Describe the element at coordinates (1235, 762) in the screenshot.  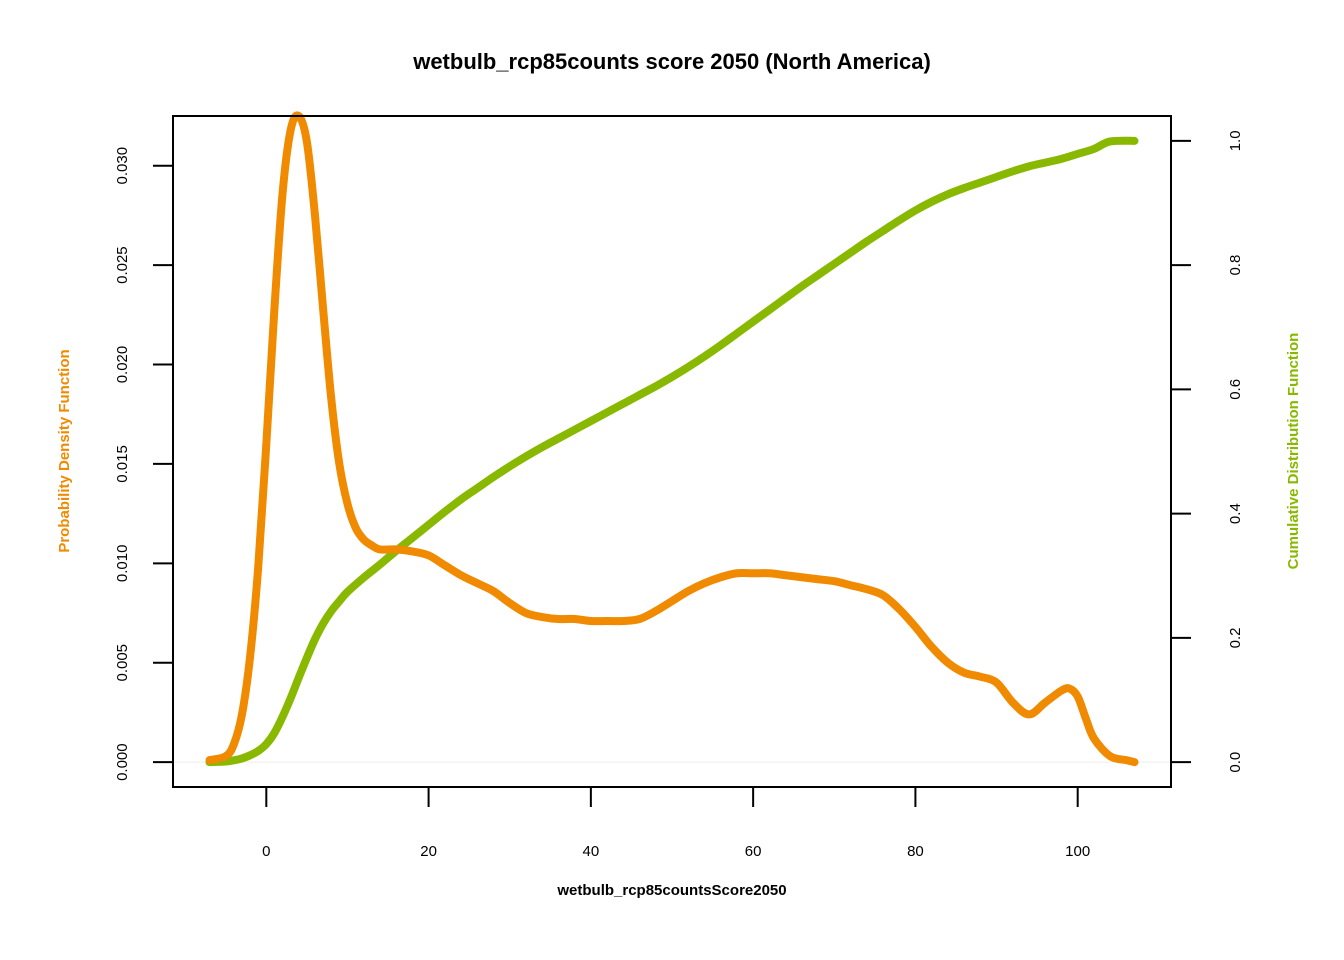
I see `y-right-tick-label: 0.0` at that location.